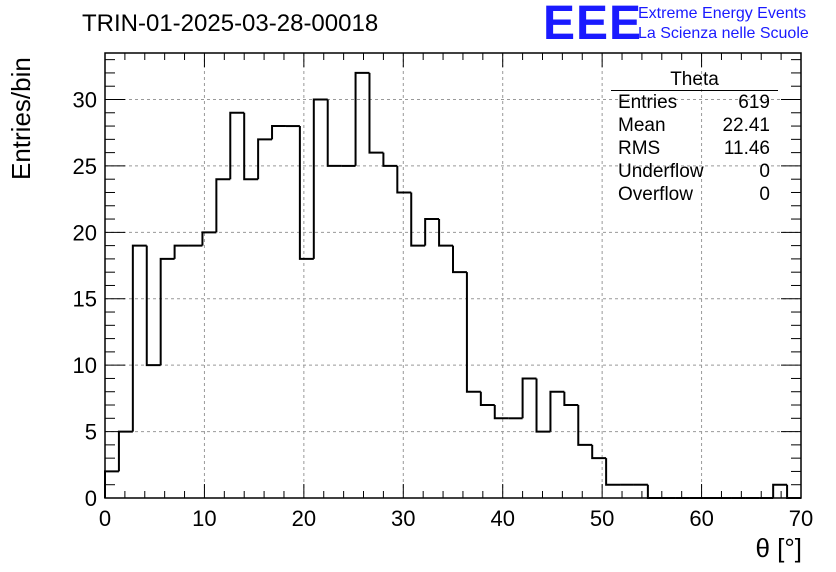 The height and width of the screenshot is (572, 836). Describe the element at coordinates (85, 99) in the screenshot. I see `y-tick-label: 30` at that location.